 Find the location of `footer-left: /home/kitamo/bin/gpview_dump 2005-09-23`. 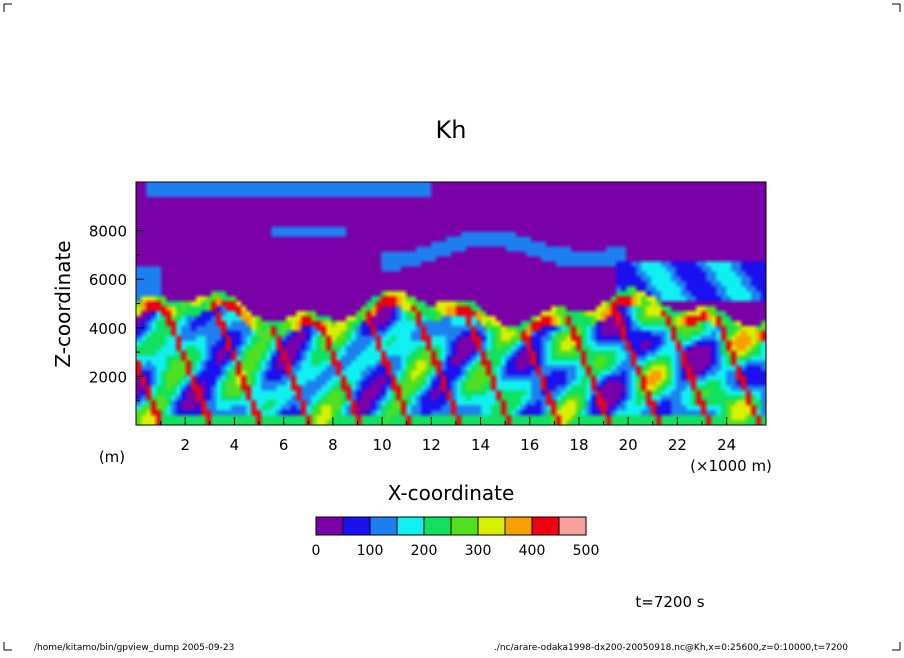

footer-left: /home/kitamo/bin/gpview_dump 2005-09-23 is located at coordinates (134, 648).